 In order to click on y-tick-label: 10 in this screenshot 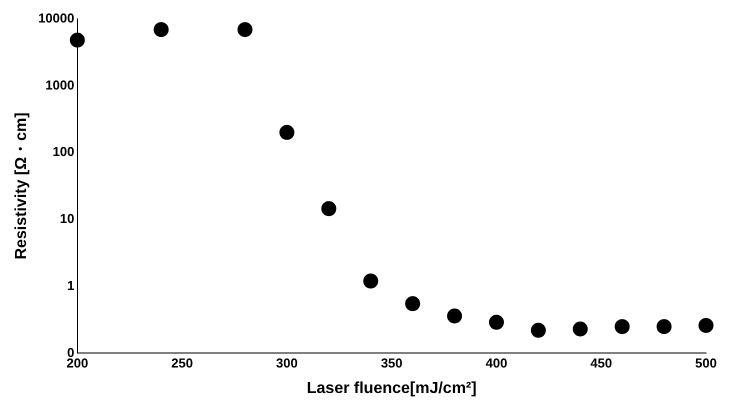, I will do `click(67, 218)`.